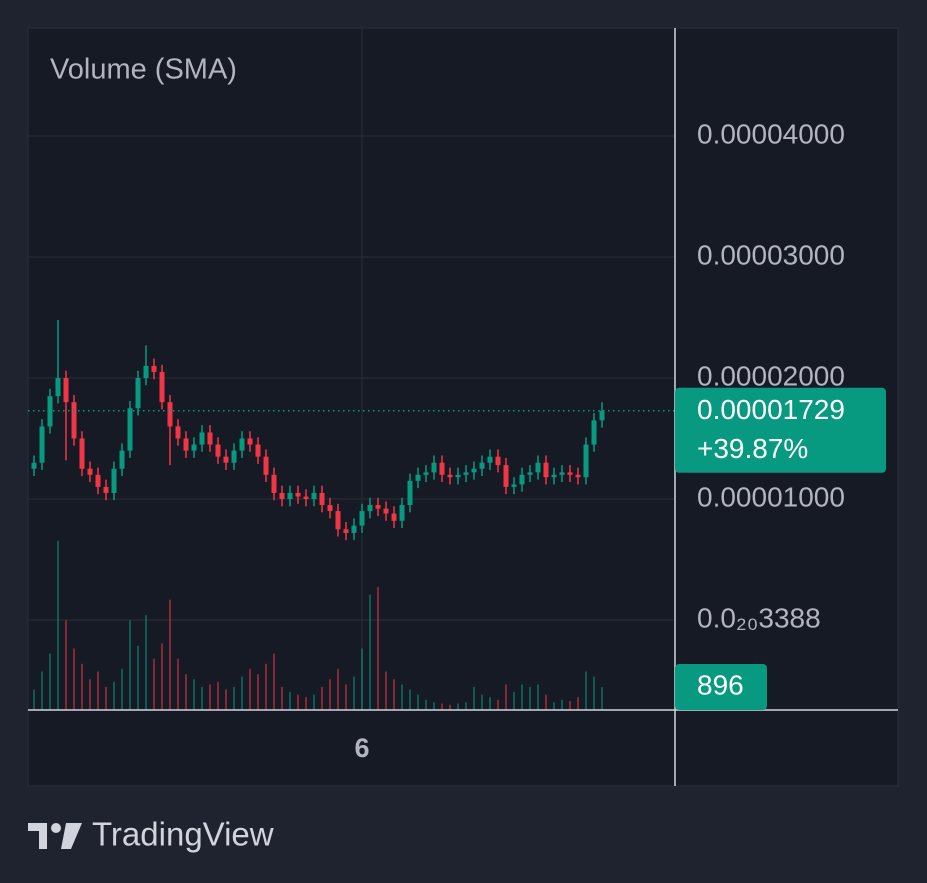  I want to click on y-tick-label: 0.00001000, so click(771, 496).